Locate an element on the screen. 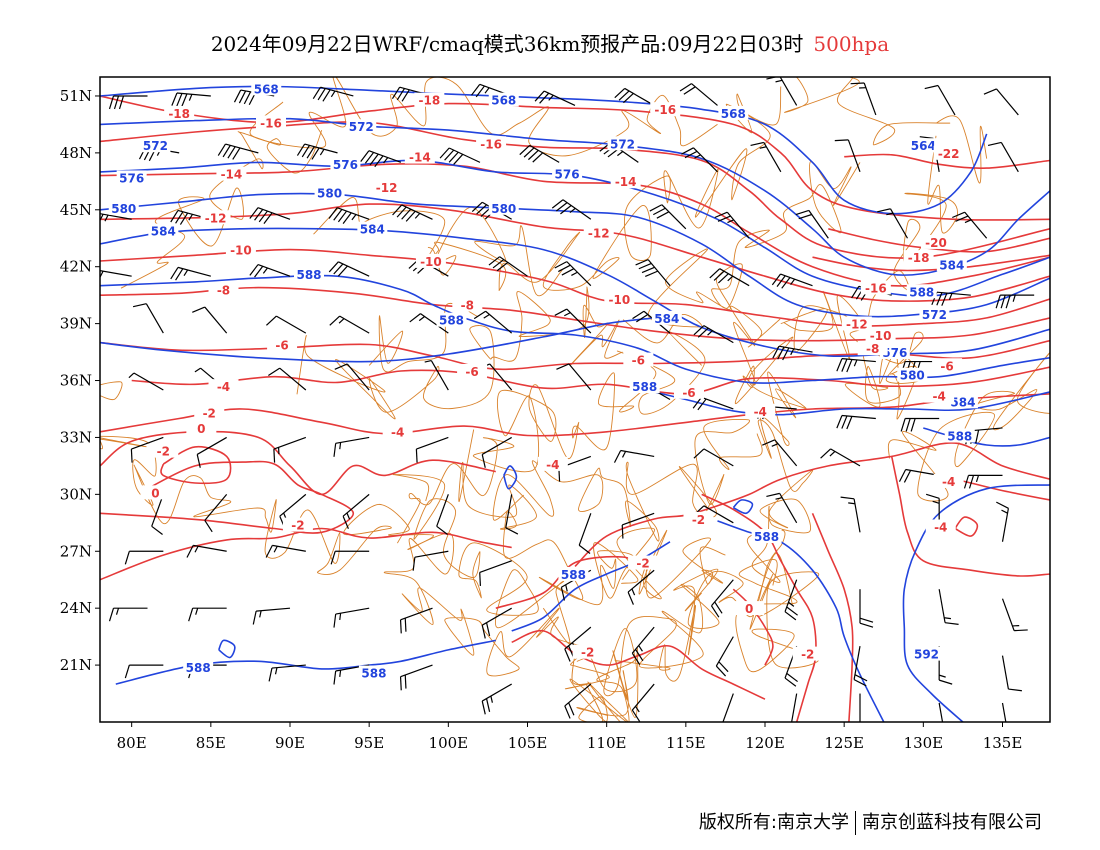  temp-contour-label: -12 is located at coordinates (857, 325).